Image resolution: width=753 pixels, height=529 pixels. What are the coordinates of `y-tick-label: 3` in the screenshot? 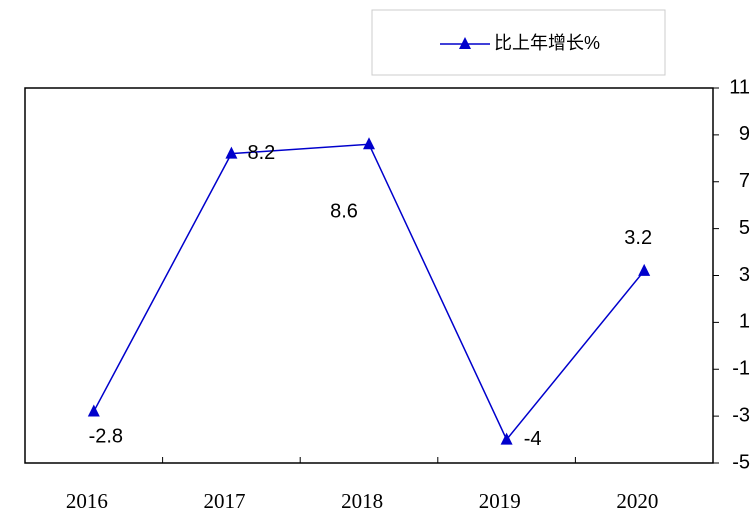 It's located at (744, 275).